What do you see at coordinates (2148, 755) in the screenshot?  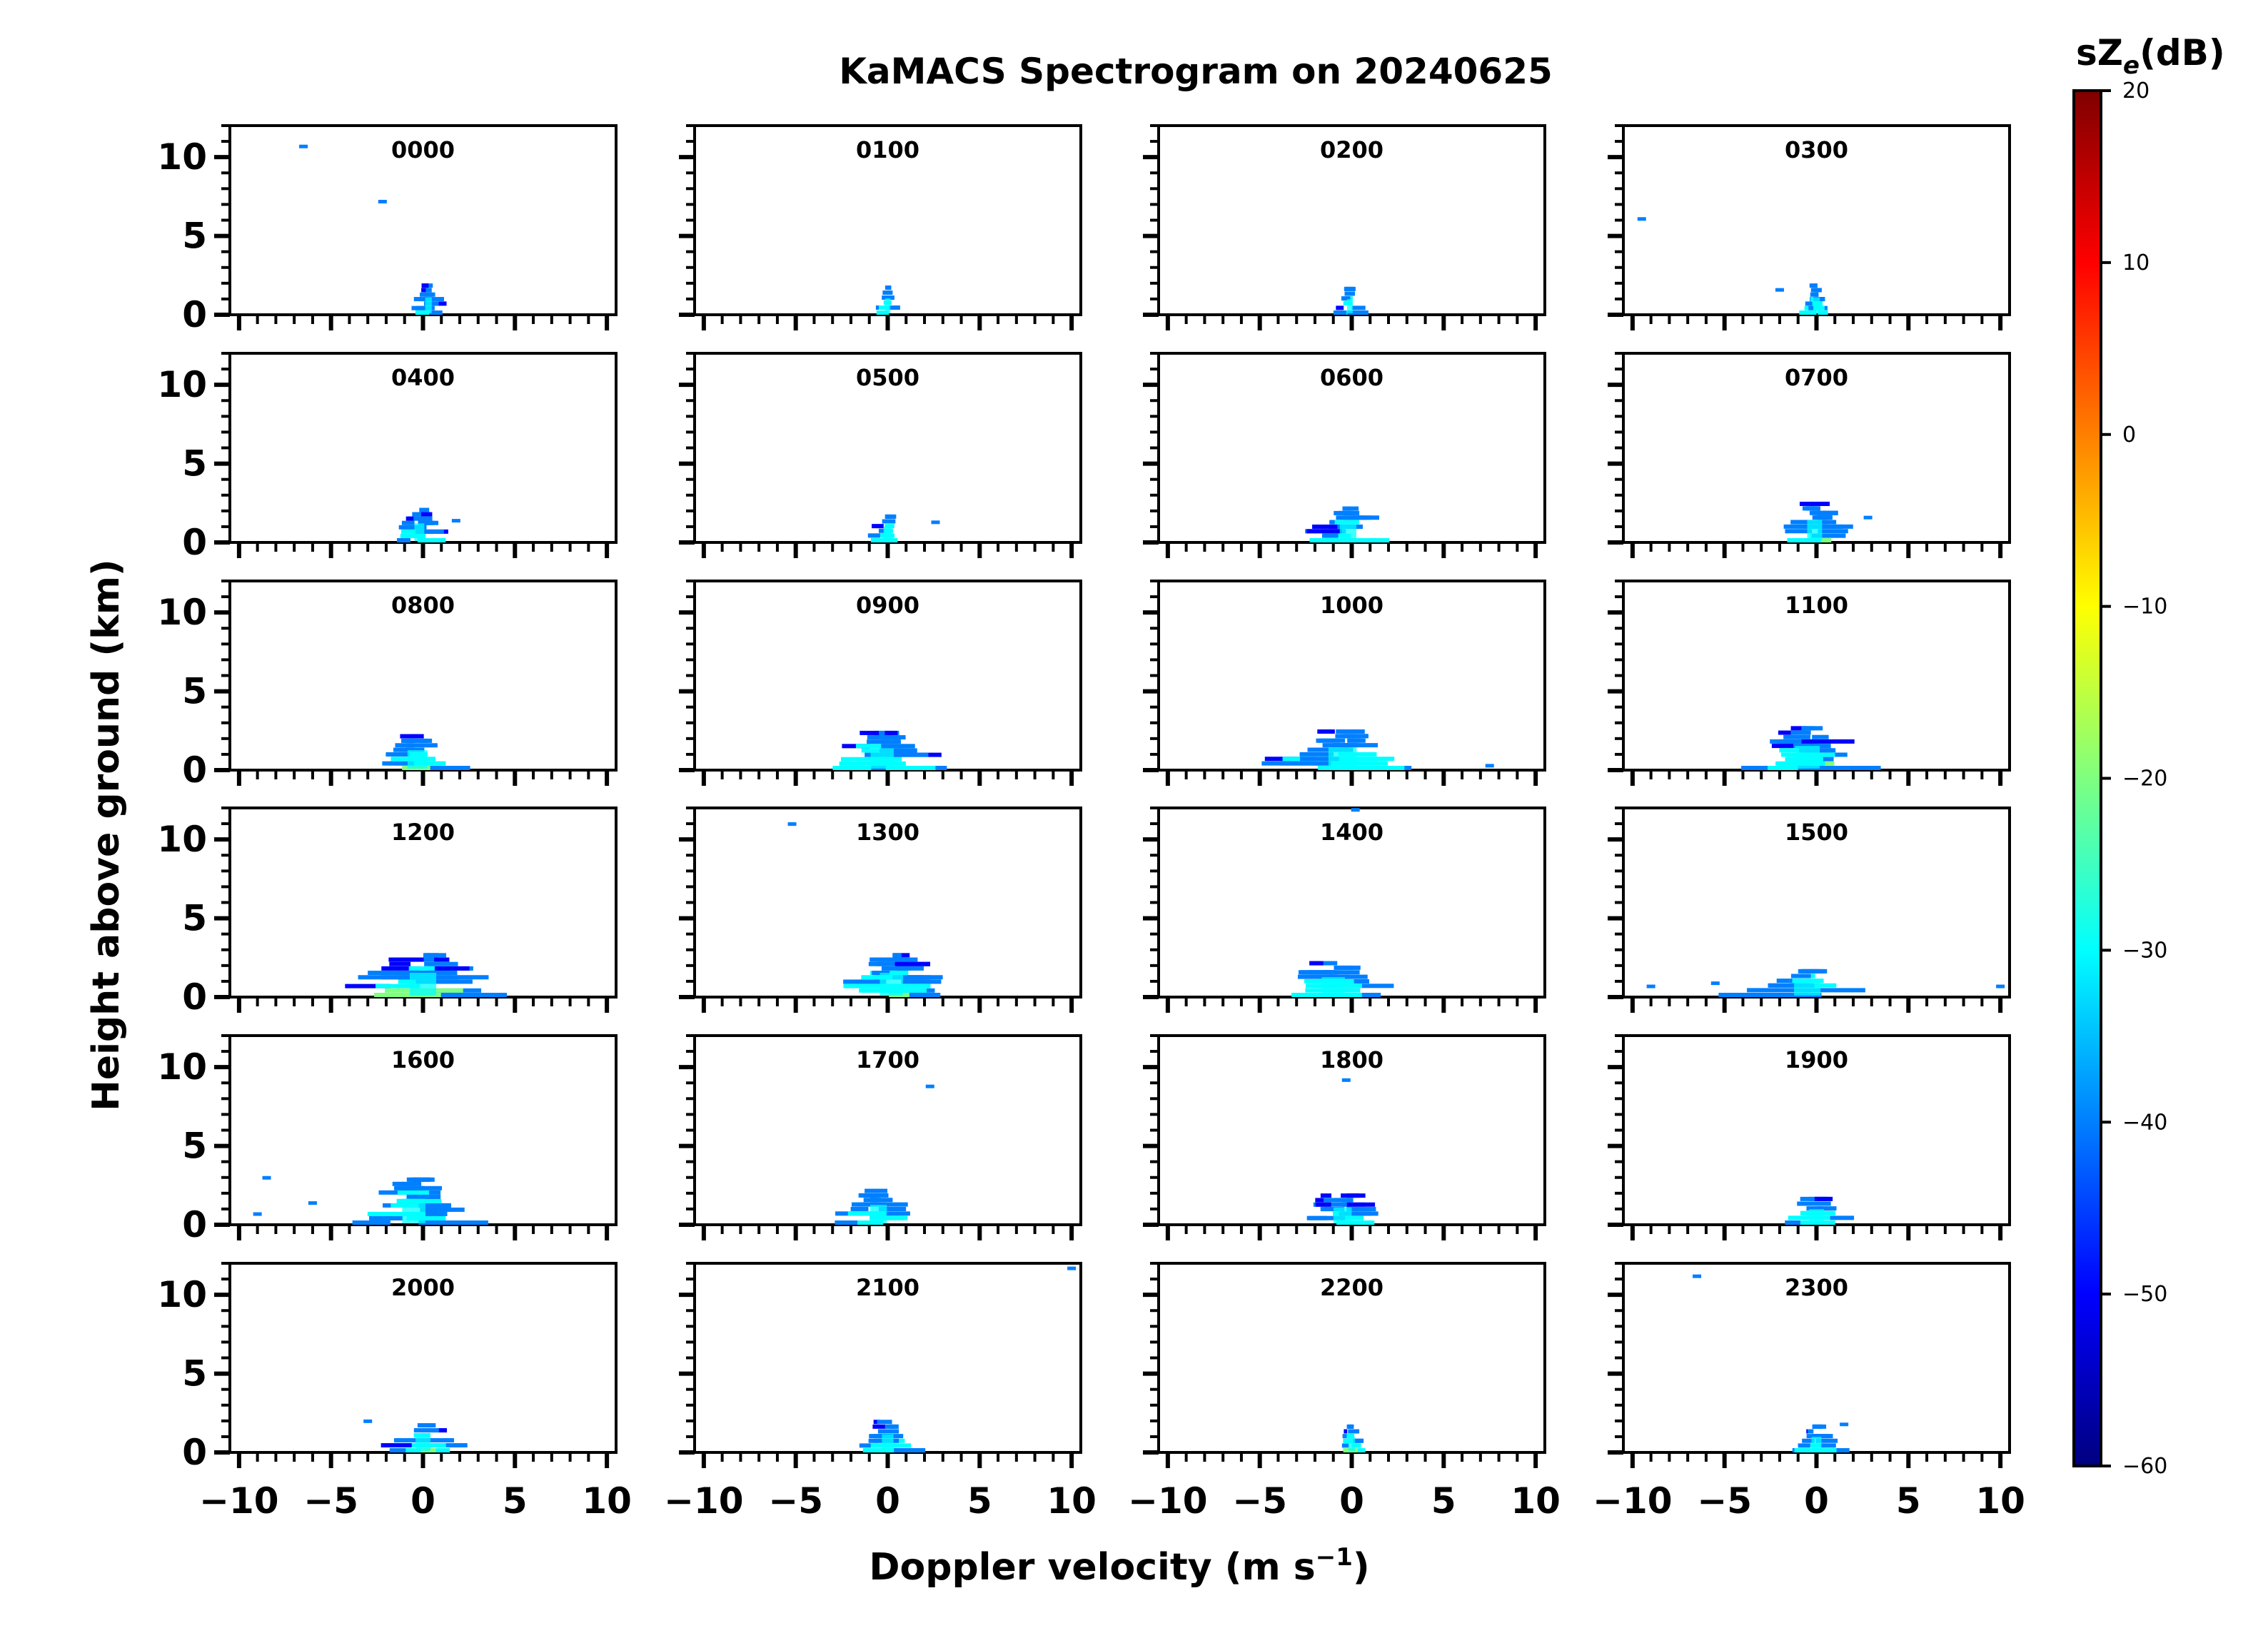 I see `colorbar: 20 10 0 −10 −20 −30 −40 −50 −60 sZe(dB)` at bounding box center [2148, 755].